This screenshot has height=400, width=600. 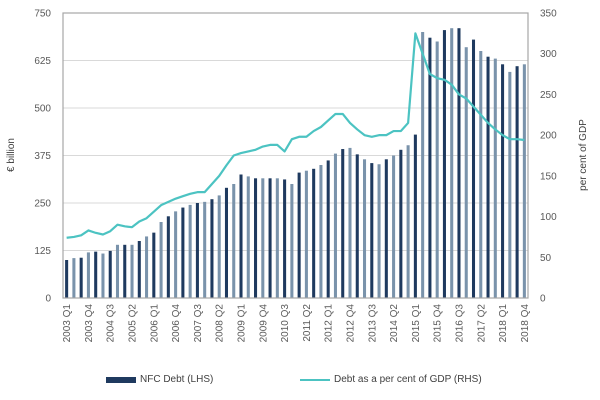 I want to click on left-tick-label: 125, so click(x=42, y=251).